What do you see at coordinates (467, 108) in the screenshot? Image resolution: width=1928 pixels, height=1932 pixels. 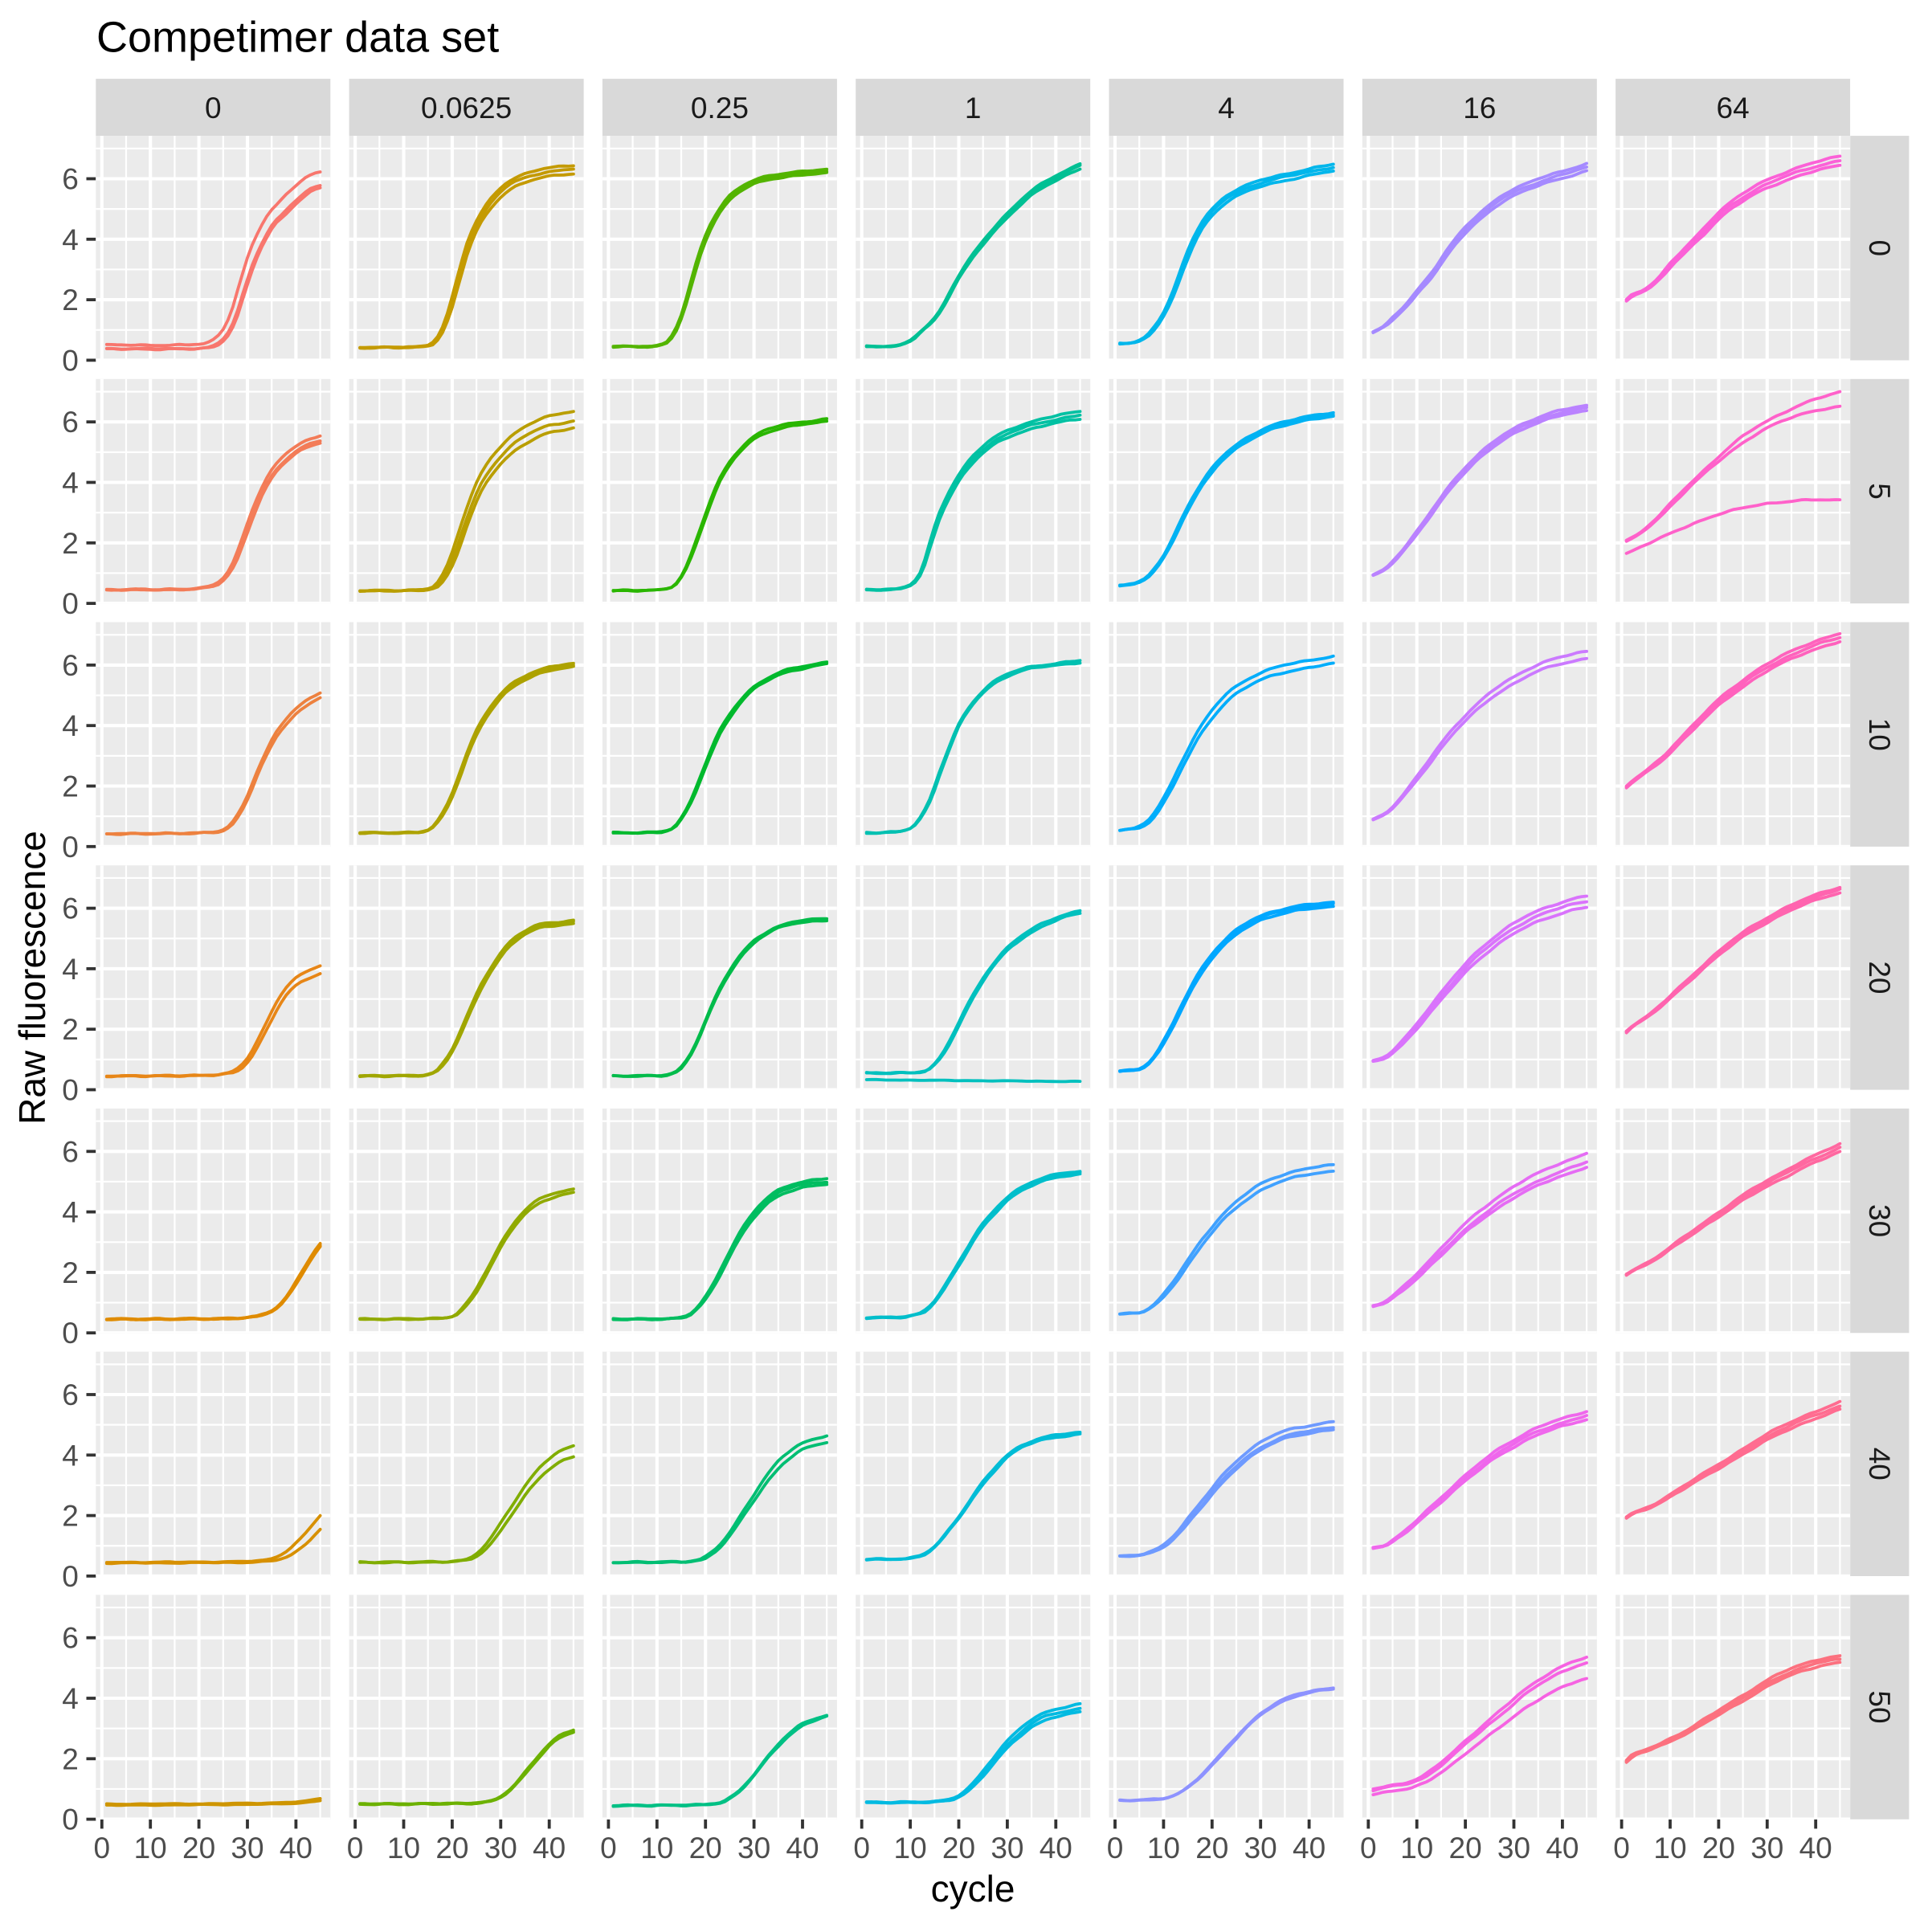 I see `svg-text: 0.0625` at bounding box center [467, 108].